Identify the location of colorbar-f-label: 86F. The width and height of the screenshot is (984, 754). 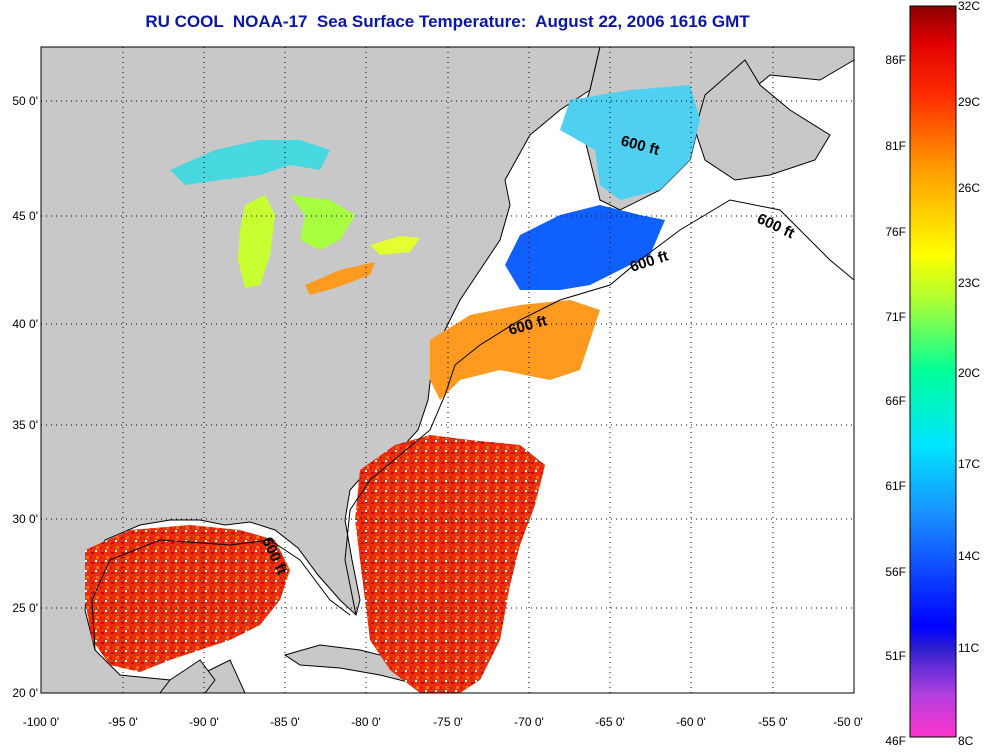
(895, 60).